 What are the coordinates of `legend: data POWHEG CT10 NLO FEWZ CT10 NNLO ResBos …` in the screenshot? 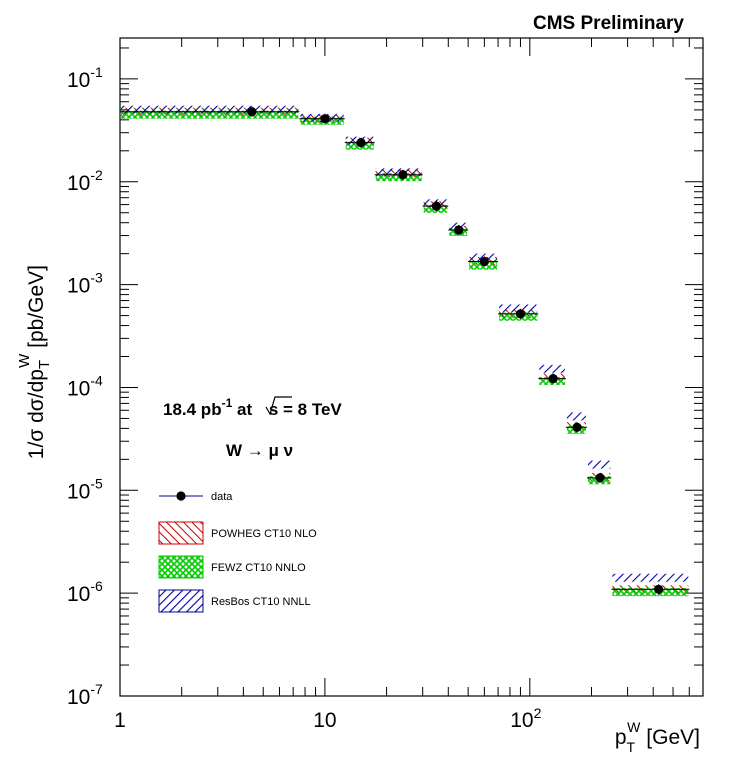 It's located at (237, 552).